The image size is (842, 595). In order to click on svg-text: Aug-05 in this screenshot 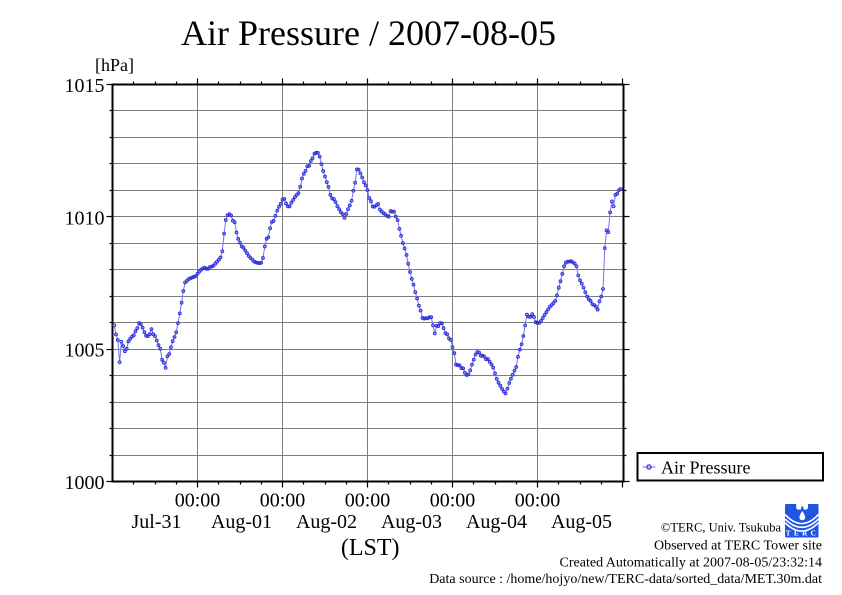, I will do `click(581, 522)`.